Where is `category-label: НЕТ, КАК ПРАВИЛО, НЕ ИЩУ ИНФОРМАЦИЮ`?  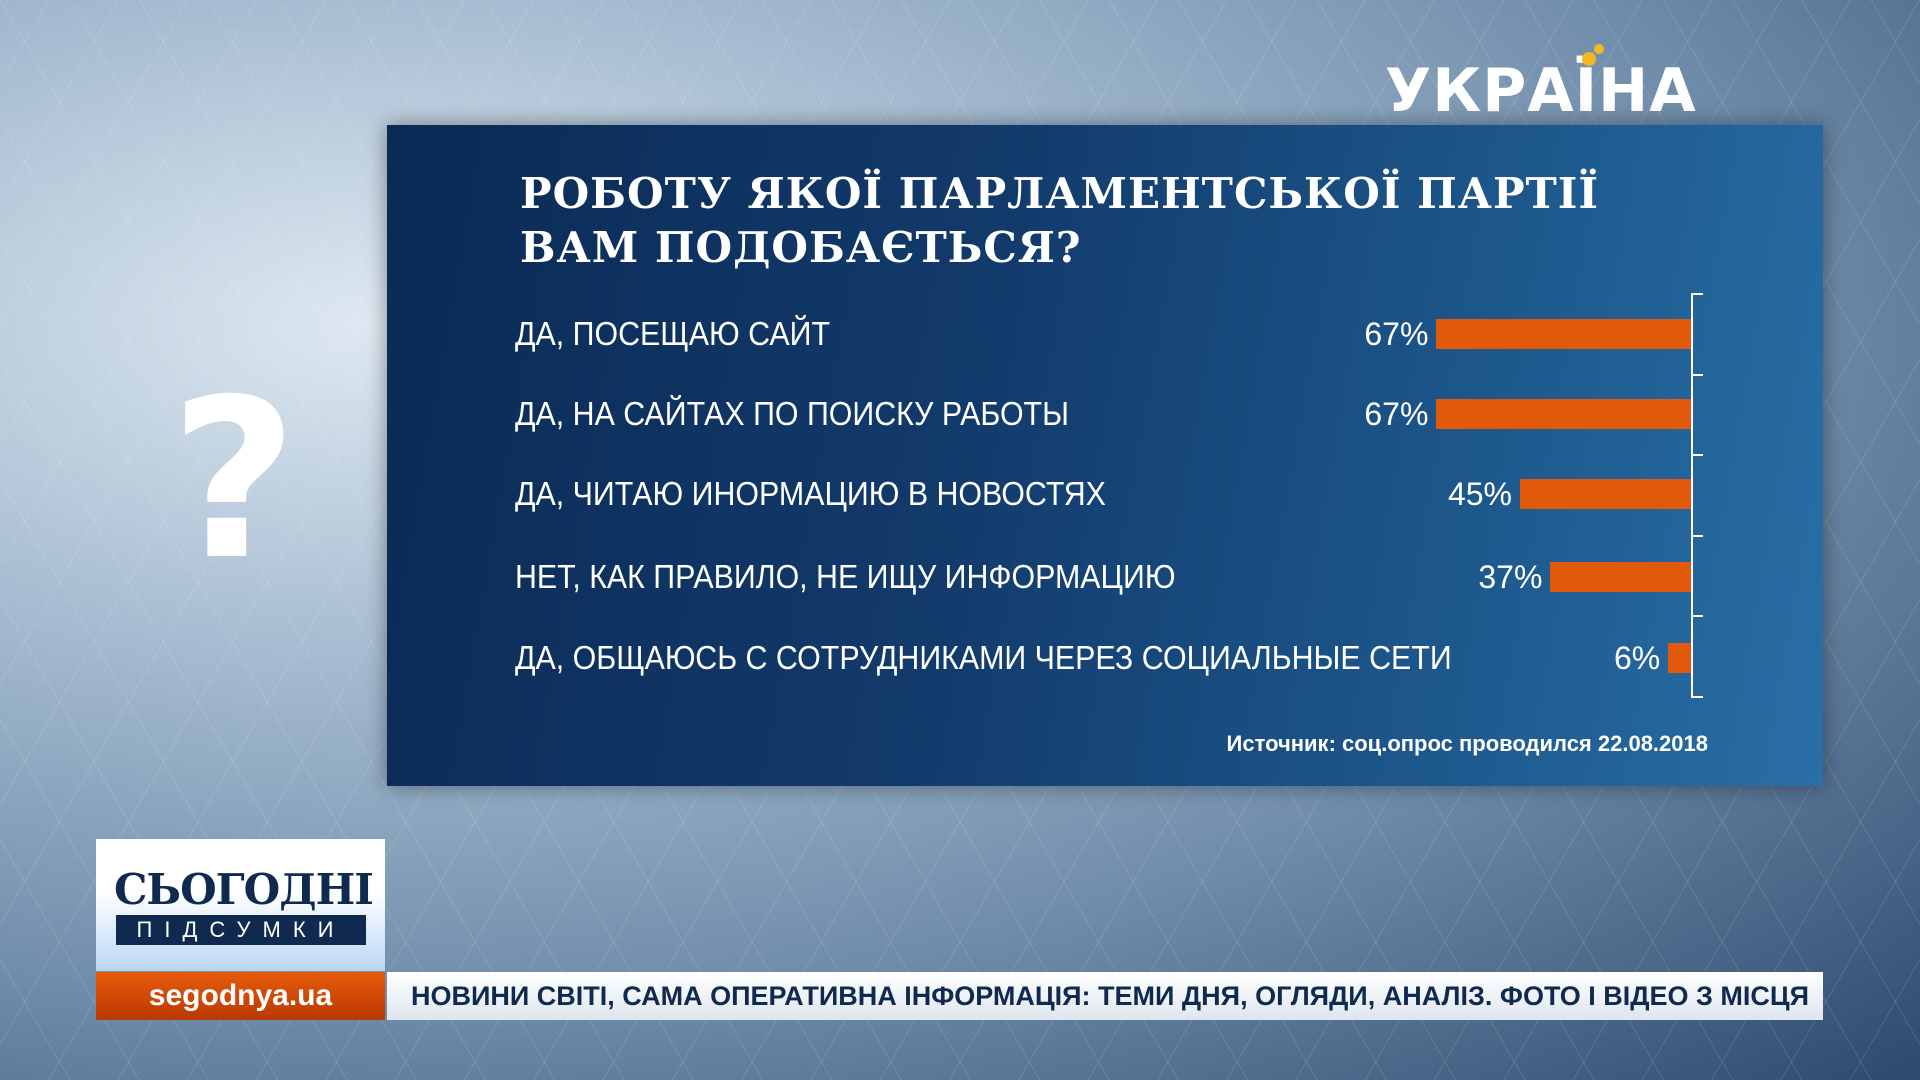 category-label: НЕТ, КАК ПРАВИЛО, НЕ ИЩУ ИНФОРМАЦИЮ is located at coordinates (845, 576).